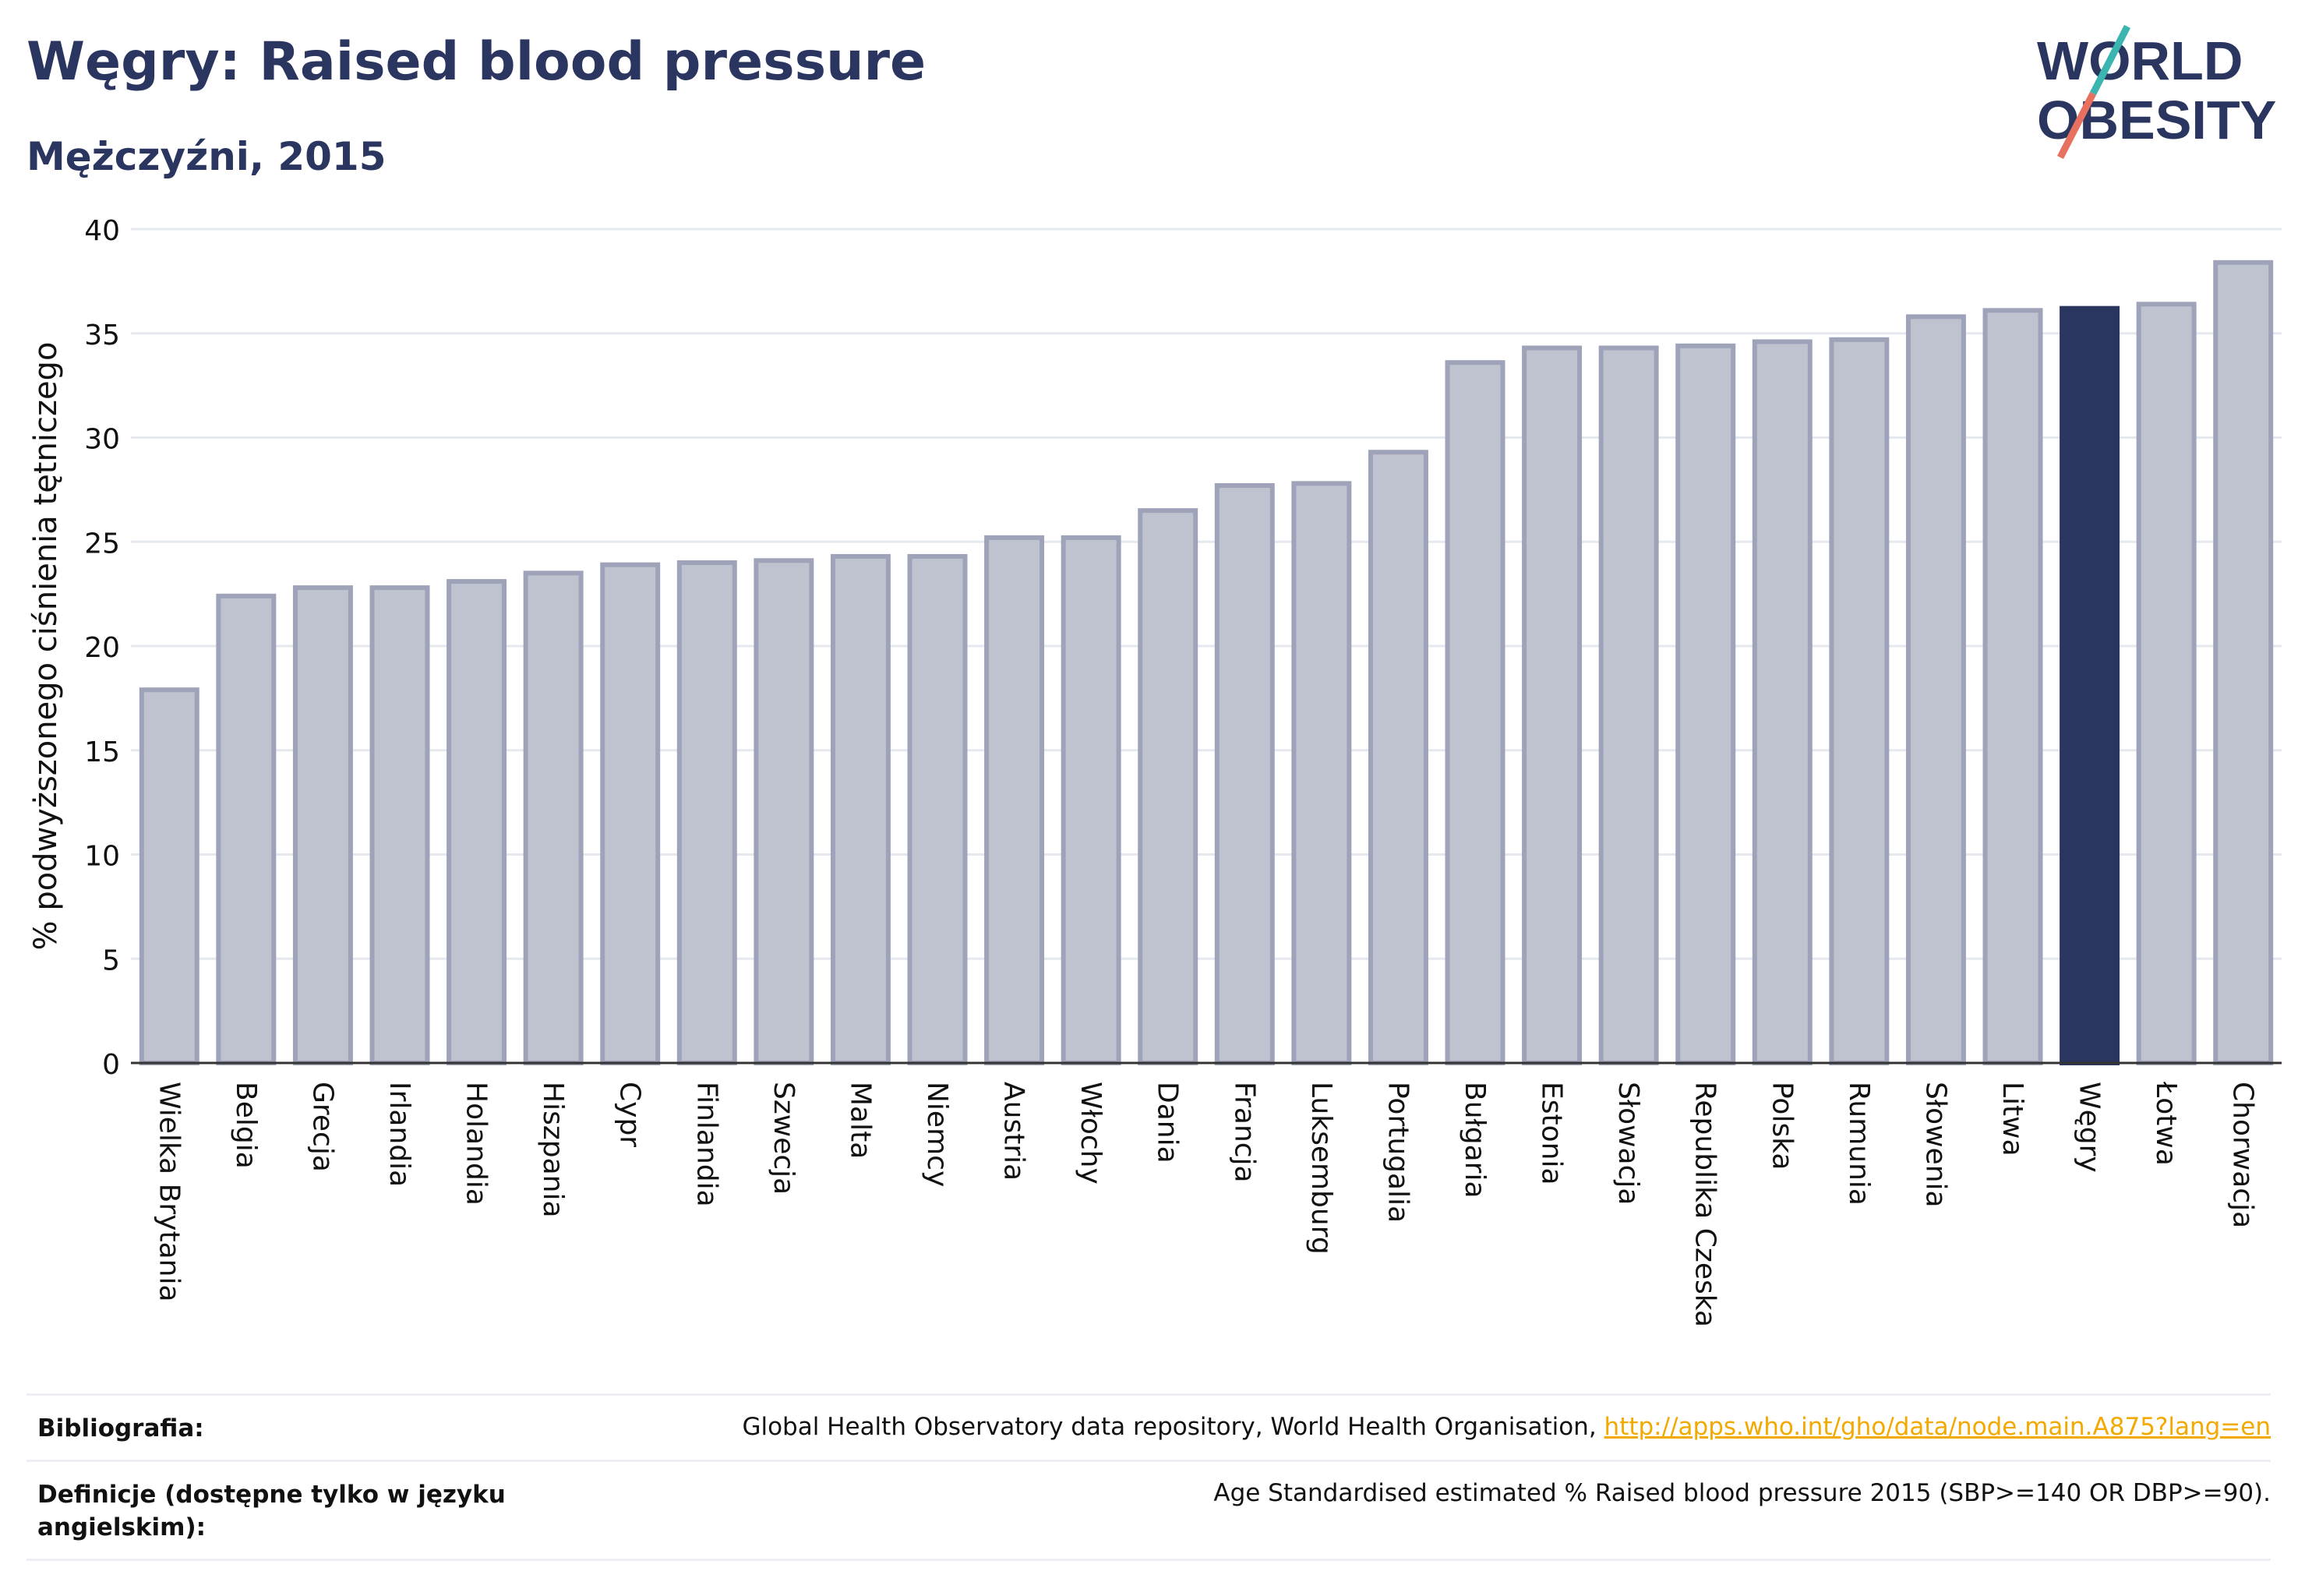  What do you see at coordinates (1552, 705) in the screenshot?
I see `bar-estonia` at bounding box center [1552, 705].